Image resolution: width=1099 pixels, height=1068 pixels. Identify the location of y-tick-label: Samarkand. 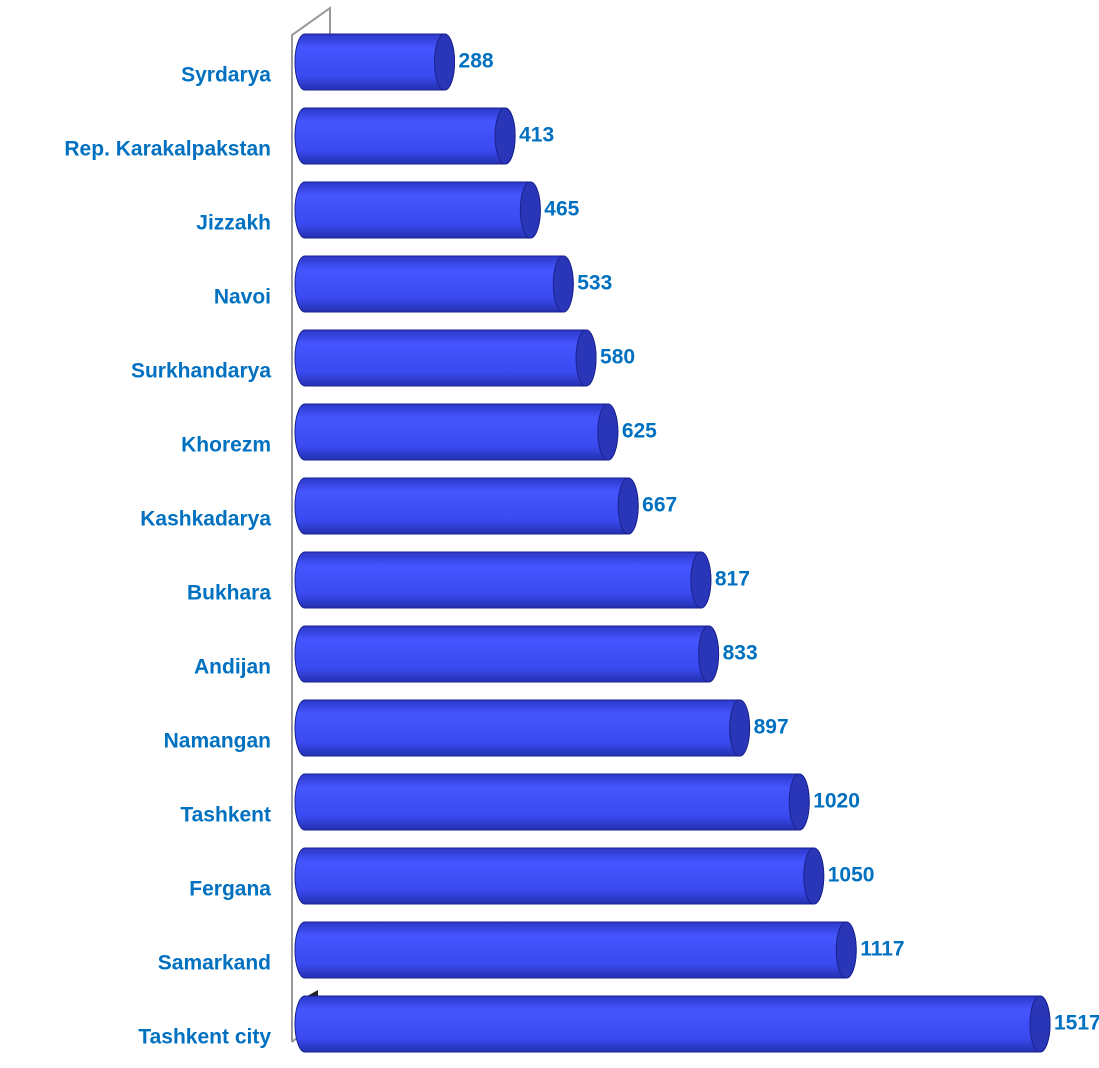
(214, 963).